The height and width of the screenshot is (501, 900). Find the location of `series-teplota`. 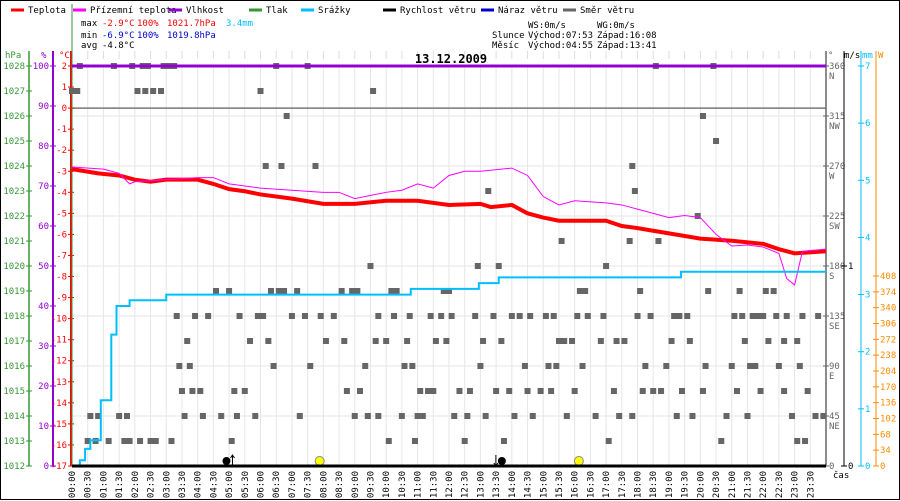

series-teplota is located at coordinates (449, 211).